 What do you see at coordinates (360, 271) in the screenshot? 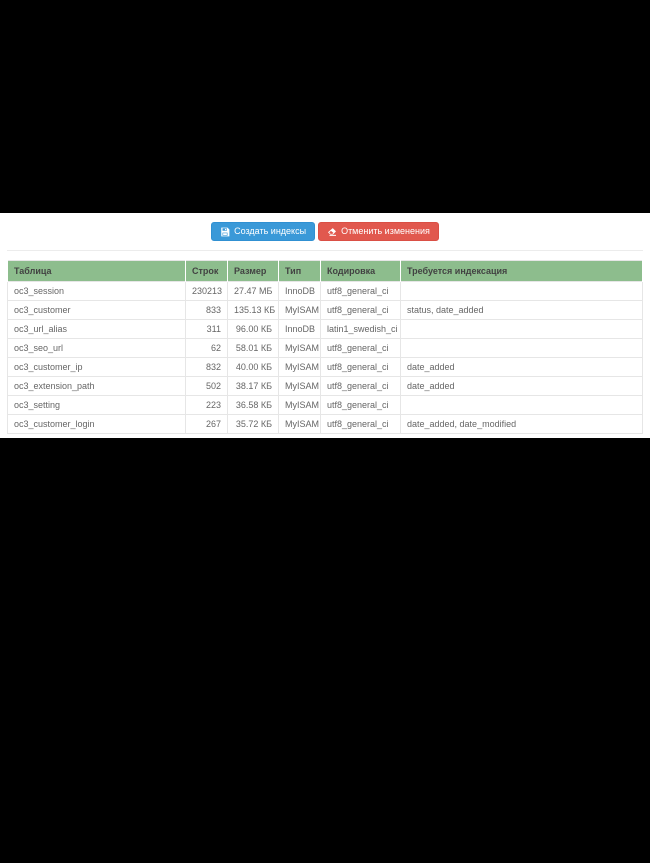
I see `column-header-collation: Кодировка` at bounding box center [360, 271].